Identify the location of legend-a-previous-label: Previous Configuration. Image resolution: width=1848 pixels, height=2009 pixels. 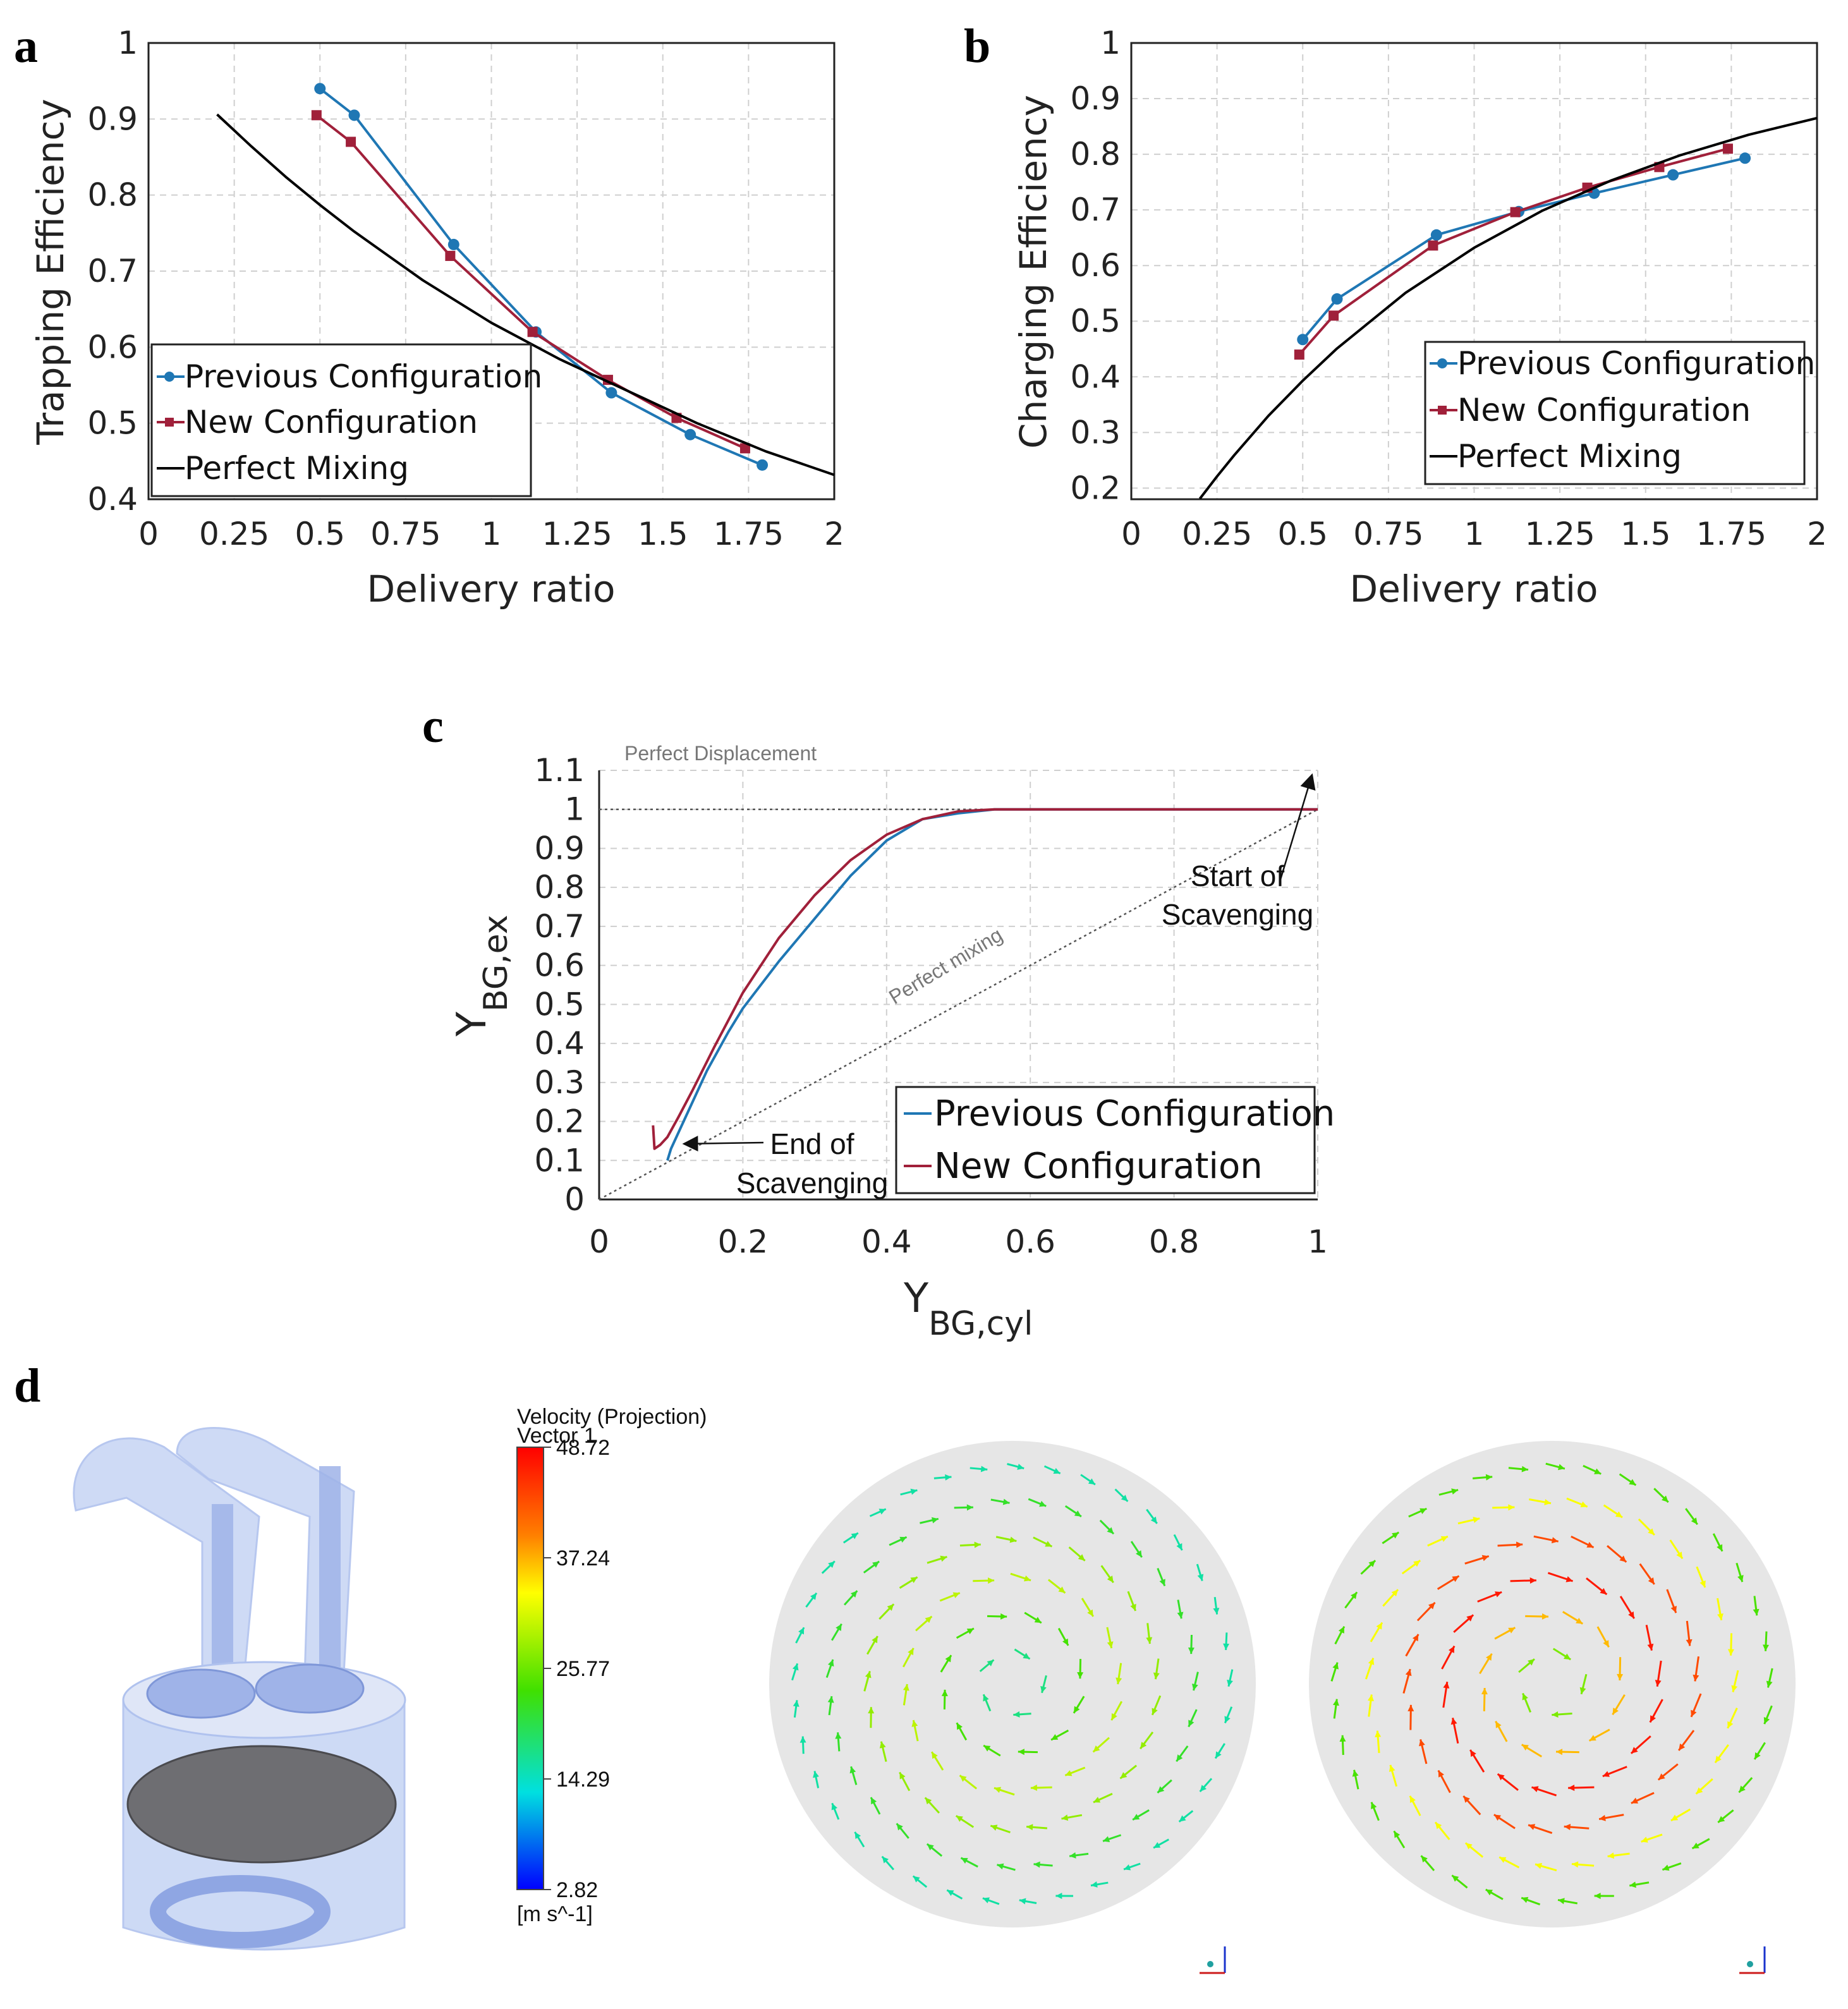
(364, 376).